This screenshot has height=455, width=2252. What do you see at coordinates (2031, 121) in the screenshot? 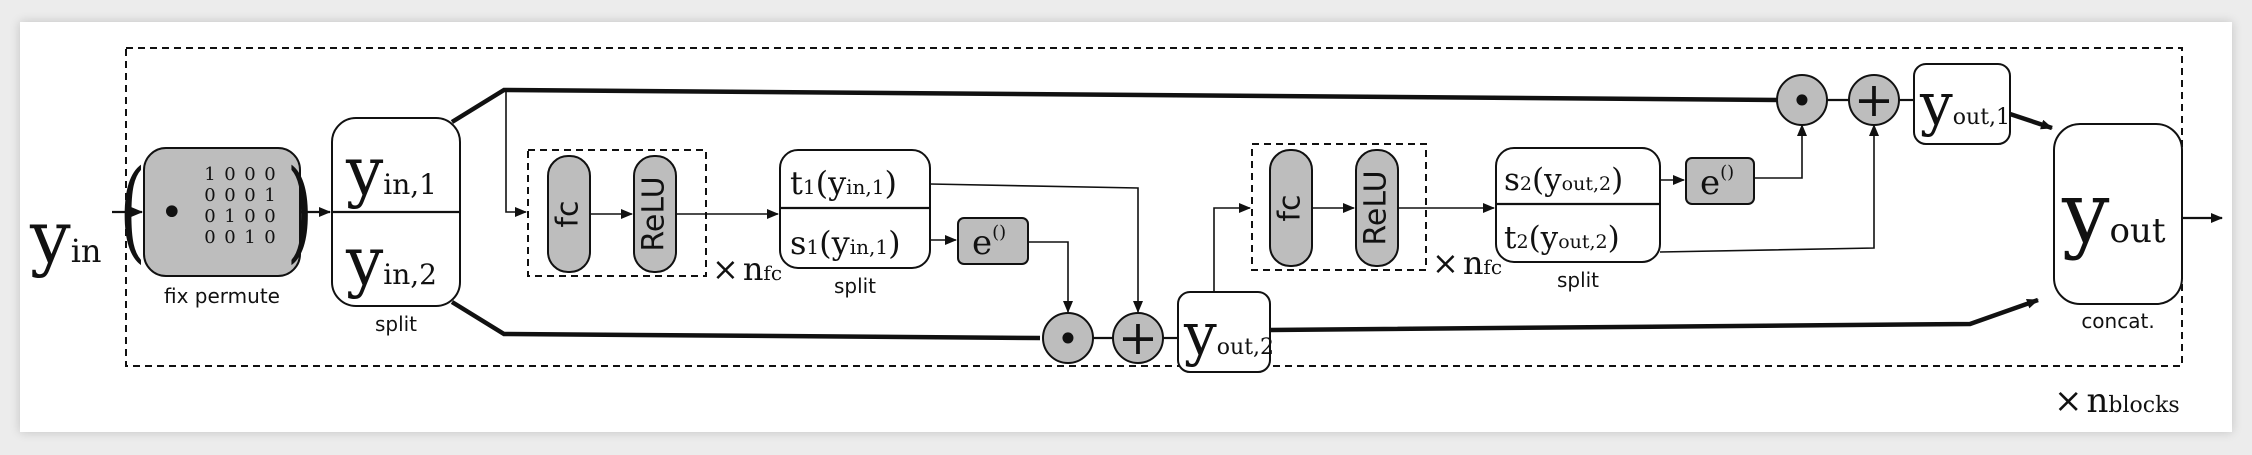
I see `path-yout1-to-concat` at bounding box center [2031, 121].